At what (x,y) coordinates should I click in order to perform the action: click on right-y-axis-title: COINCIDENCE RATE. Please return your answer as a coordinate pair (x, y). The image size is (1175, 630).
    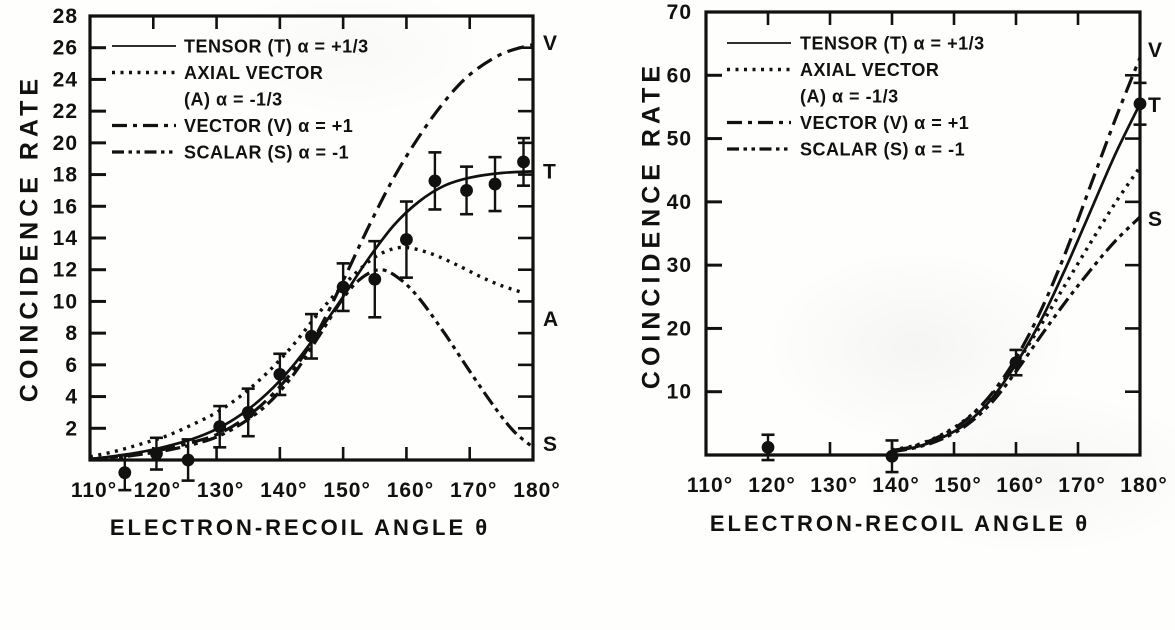
    Looking at the image, I should click on (651, 225).